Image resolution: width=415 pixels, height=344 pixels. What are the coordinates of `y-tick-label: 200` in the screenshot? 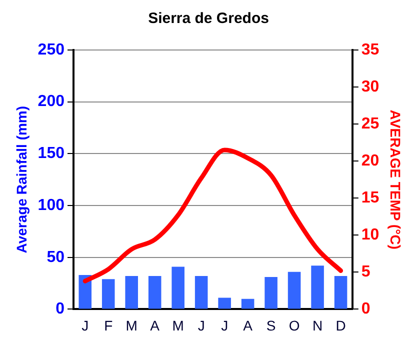 It's located at (51, 101).